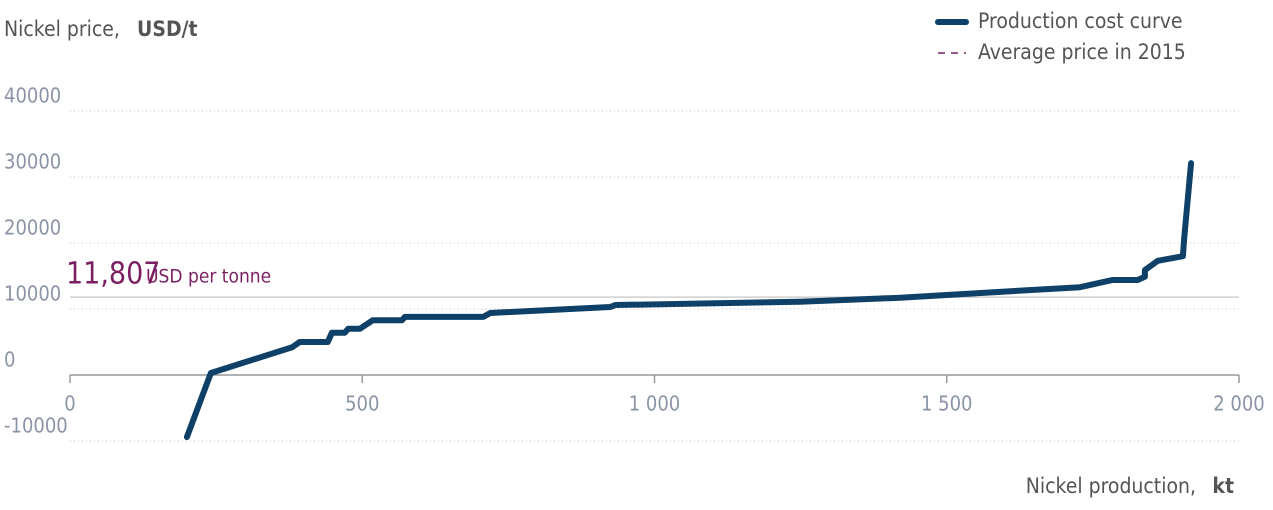 The image size is (1273, 510). Describe the element at coordinates (32, 96) in the screenshot. I see `y-tick-label: 40000` at that location.